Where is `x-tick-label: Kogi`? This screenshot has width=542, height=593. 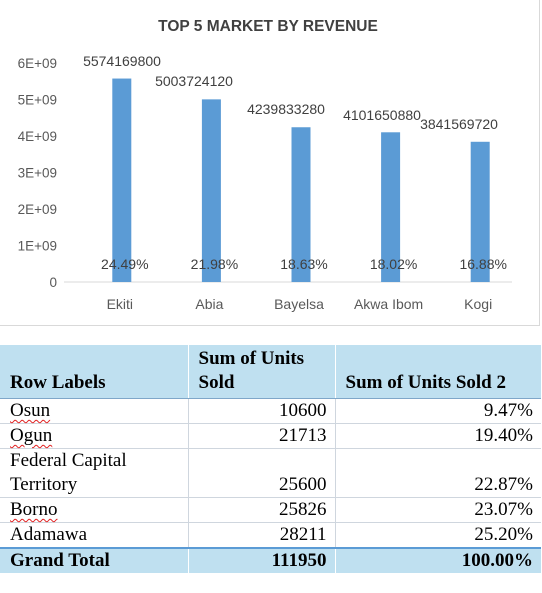
x-tick-label: Kogi is located at coordinates (478, 304).